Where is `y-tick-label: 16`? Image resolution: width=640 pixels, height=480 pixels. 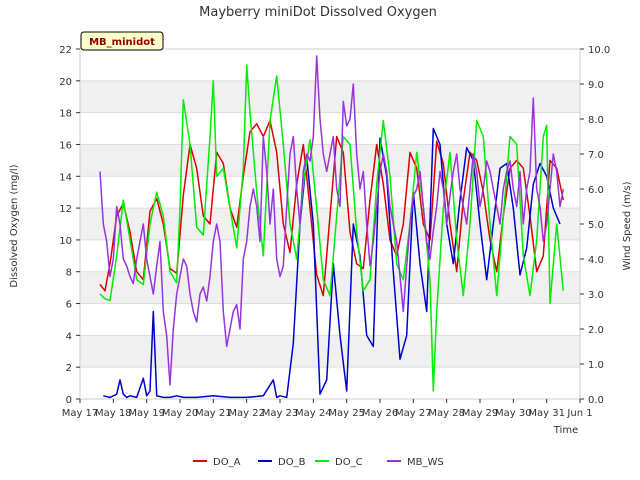
y-tick-label: 16 is located at coordinates (65, 145).